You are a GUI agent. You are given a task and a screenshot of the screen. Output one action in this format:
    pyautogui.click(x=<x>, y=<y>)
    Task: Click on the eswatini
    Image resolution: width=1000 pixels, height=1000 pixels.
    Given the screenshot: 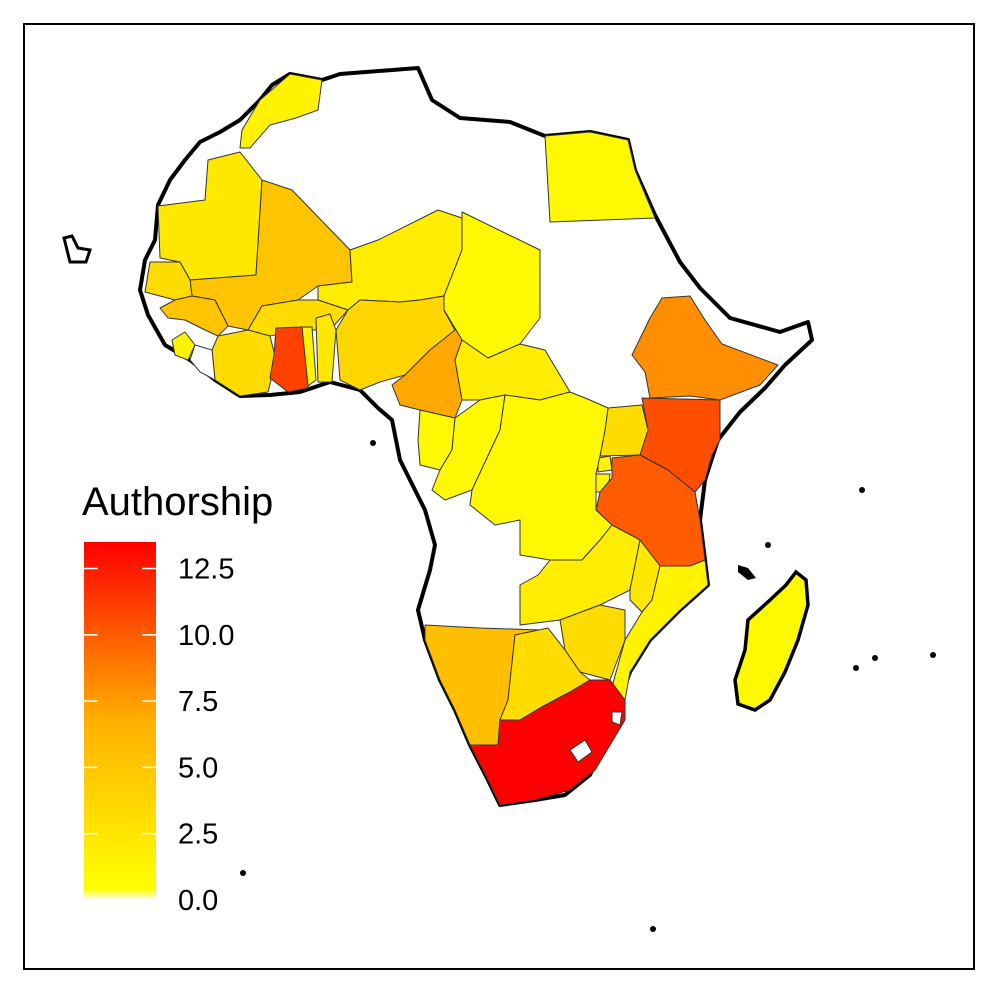 What is the action you would take?
    pyautogui.click(x=617, y=718)
    